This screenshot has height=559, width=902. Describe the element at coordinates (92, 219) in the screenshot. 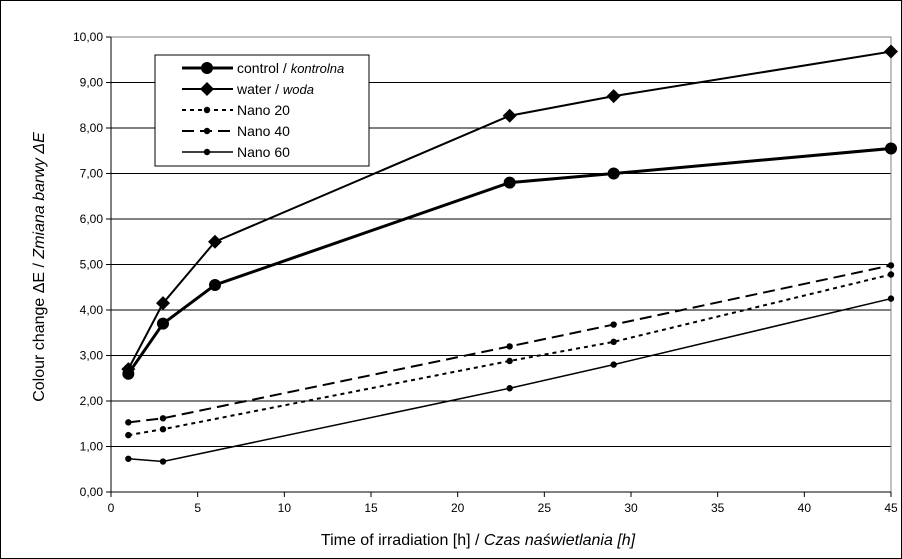

I see `y-tick-label: 6,00` at that location.